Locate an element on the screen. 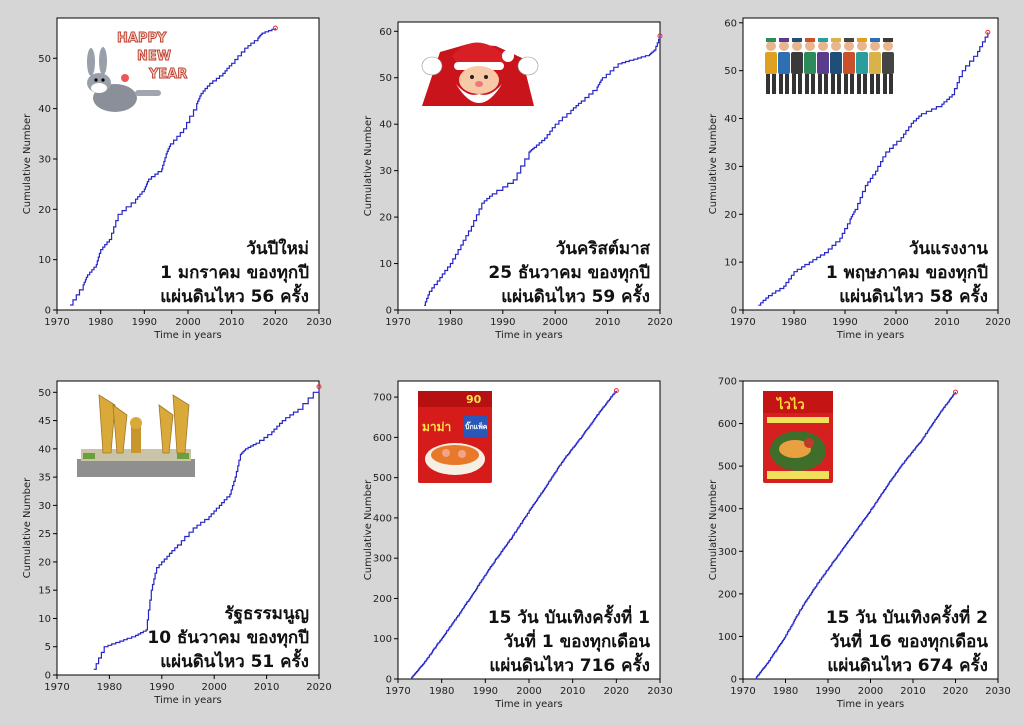 The width and height of the screenshot is (1024, 725). annotation-line: 1 พฤษภาคม ของทุกปี is located at coordinates (907, 272).